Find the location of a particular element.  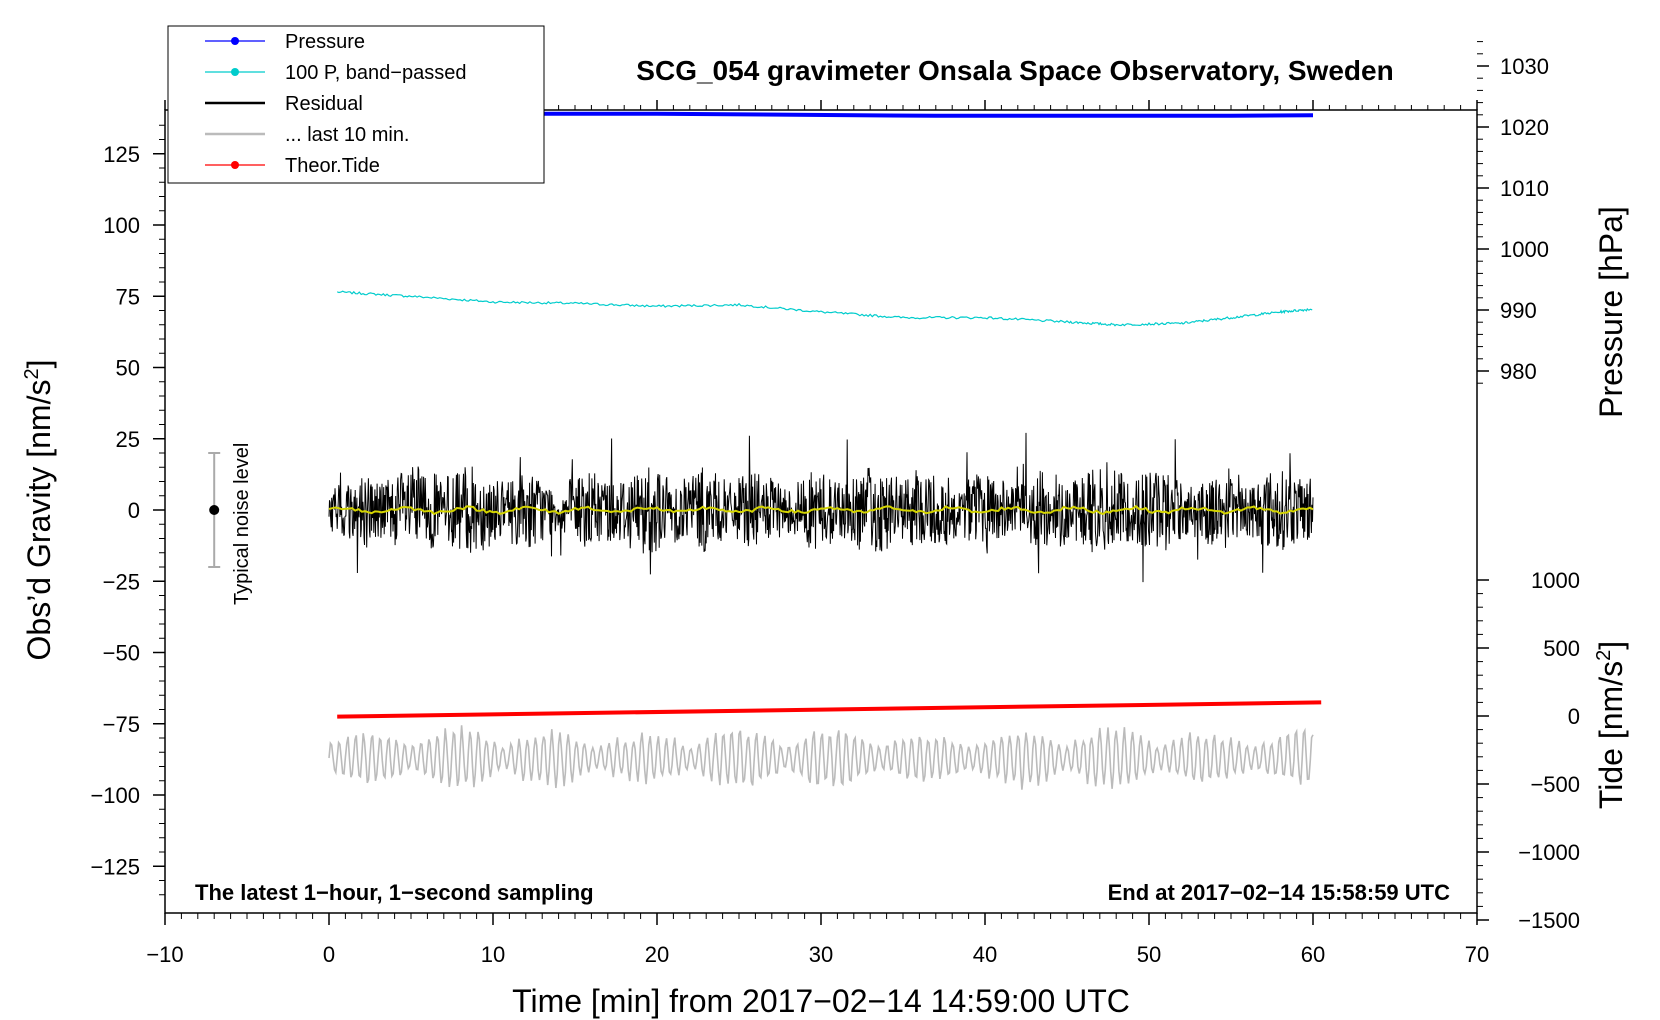

legend-item: 100 P, band−passed is located at coordinates (335, 73).